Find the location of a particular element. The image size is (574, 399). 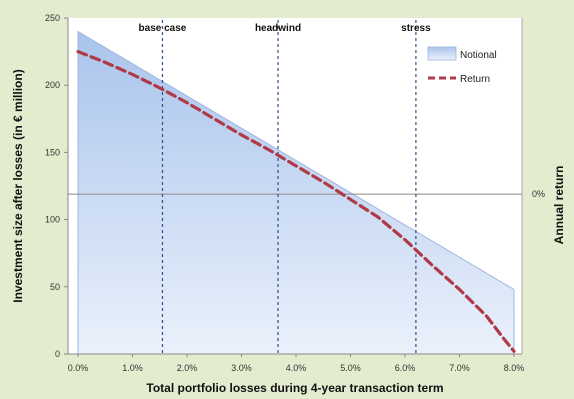

x-tick-7: 7.0% is located at coordinates (459, 368).